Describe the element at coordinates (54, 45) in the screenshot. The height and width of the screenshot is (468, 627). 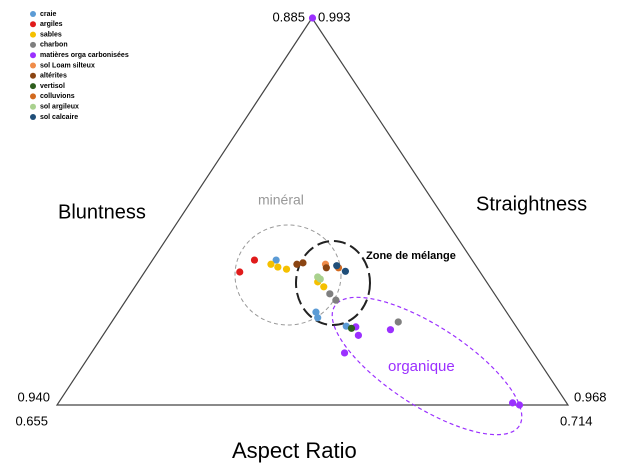
I see `legend-label: charbon` at that location.